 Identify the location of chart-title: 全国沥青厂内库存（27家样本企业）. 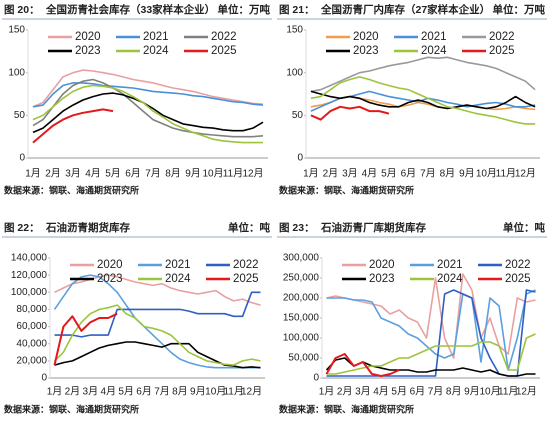
(405, 9).